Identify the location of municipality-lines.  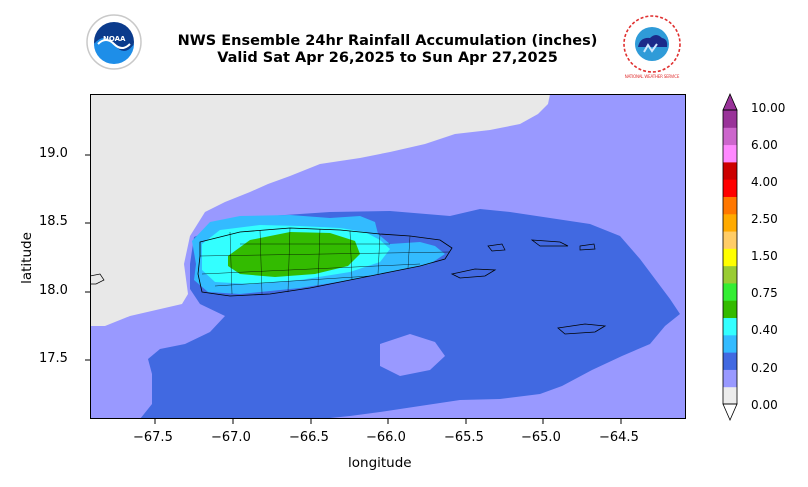
(325, 261).